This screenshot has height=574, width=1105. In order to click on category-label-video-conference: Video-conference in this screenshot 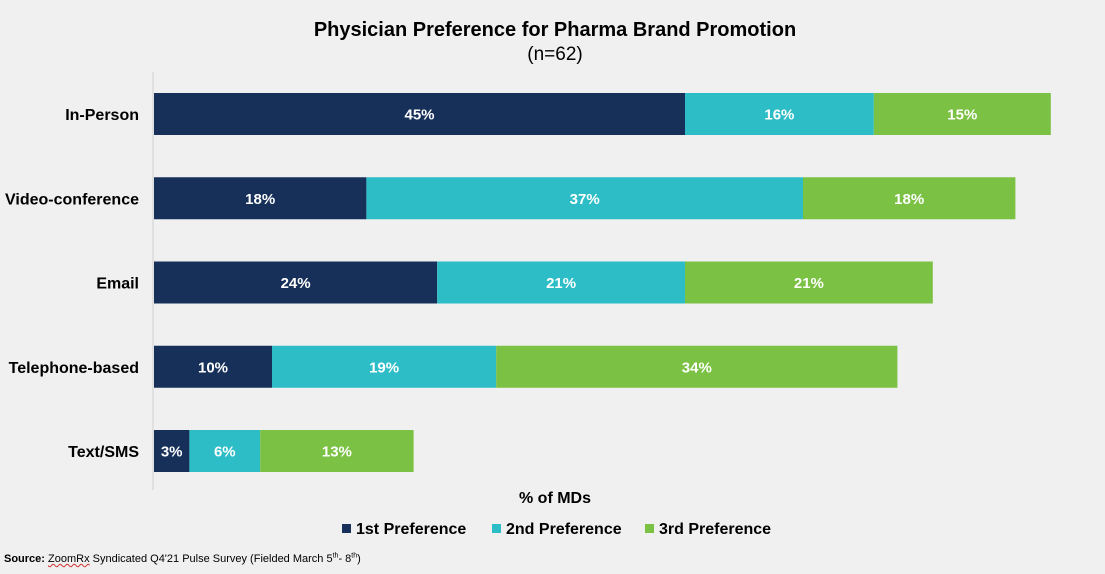, I will do `click(72, 199)`.